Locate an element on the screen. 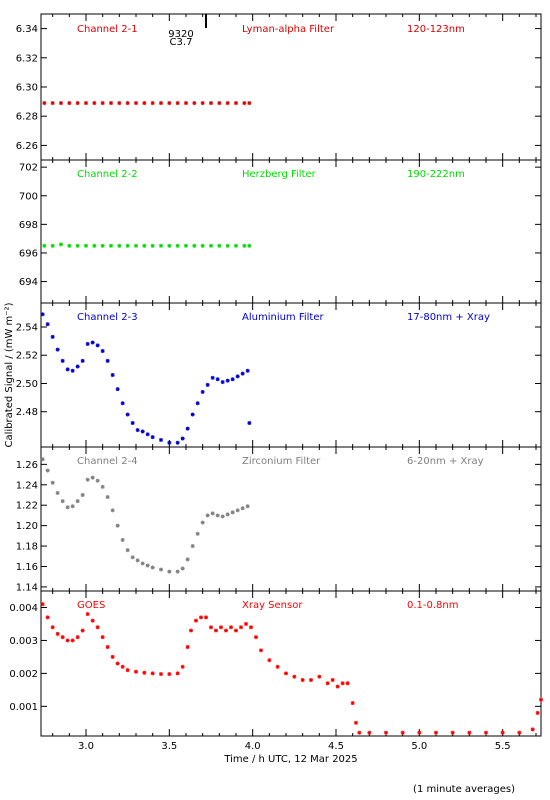  panel-title-right: 17-80nm + Xray is located at coordinates (448, 317).